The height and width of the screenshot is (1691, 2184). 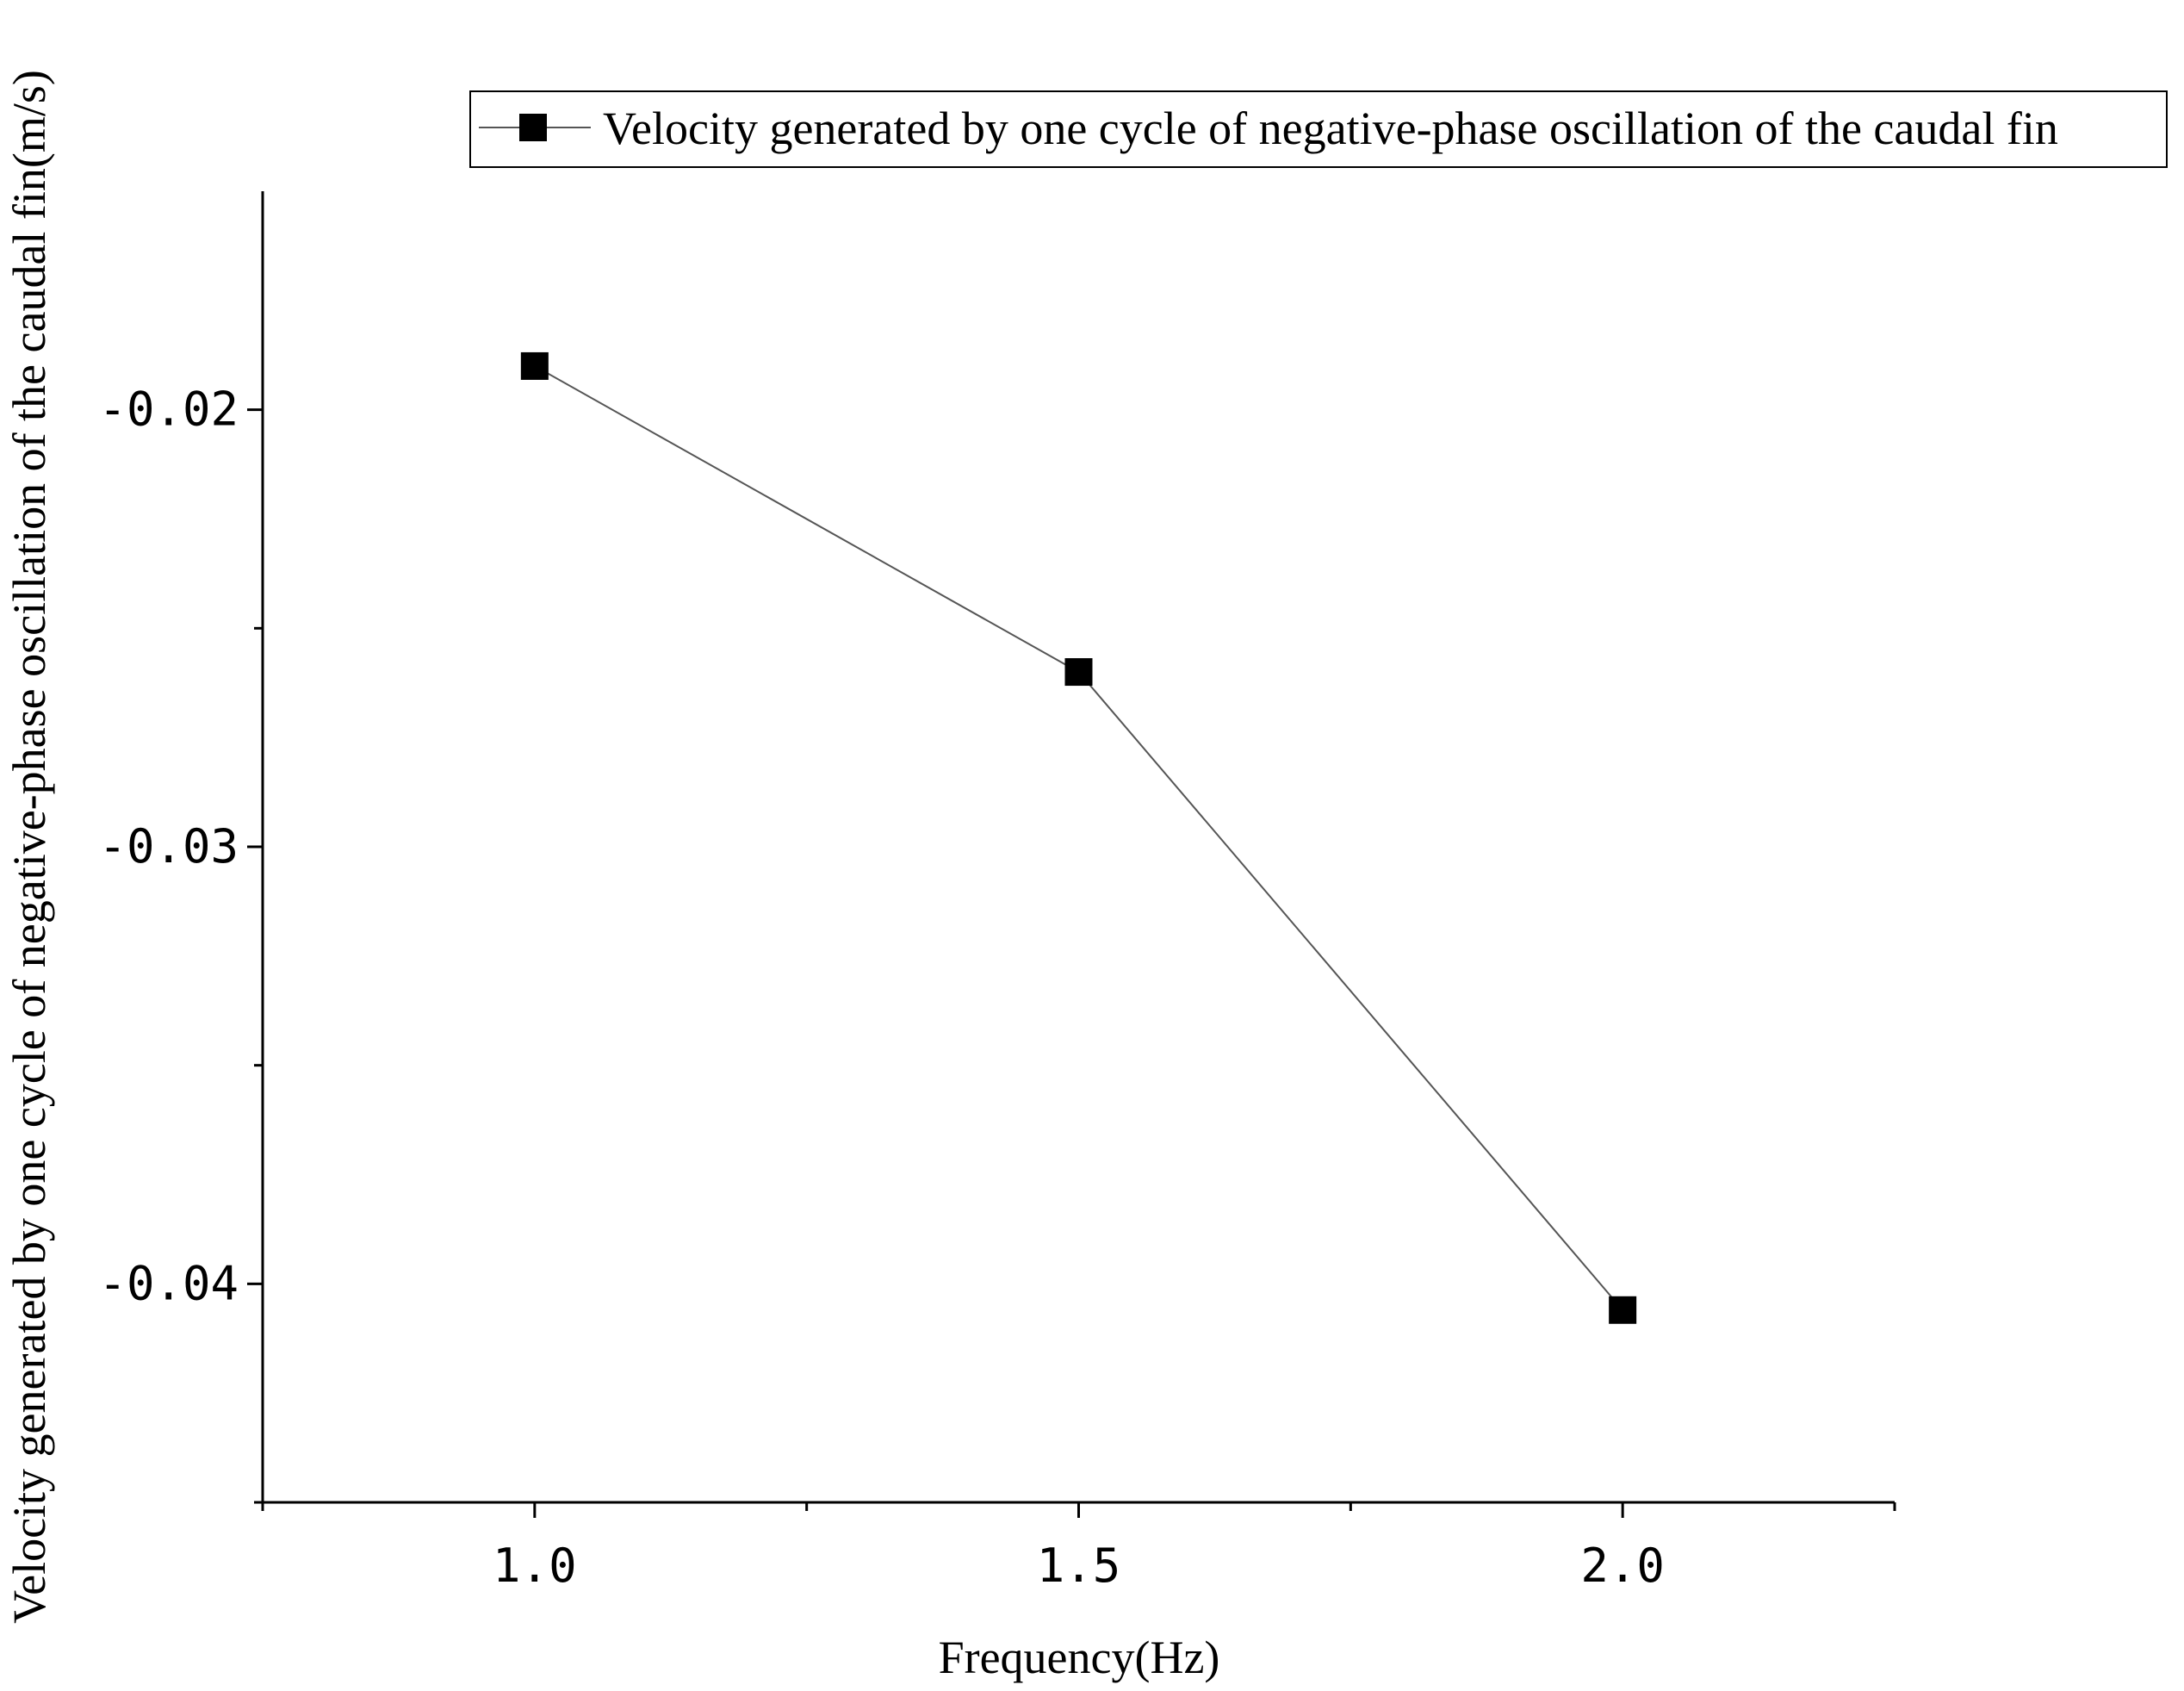 I want to click on y-tick-label: -0.04, so click(x=168, y=1283).